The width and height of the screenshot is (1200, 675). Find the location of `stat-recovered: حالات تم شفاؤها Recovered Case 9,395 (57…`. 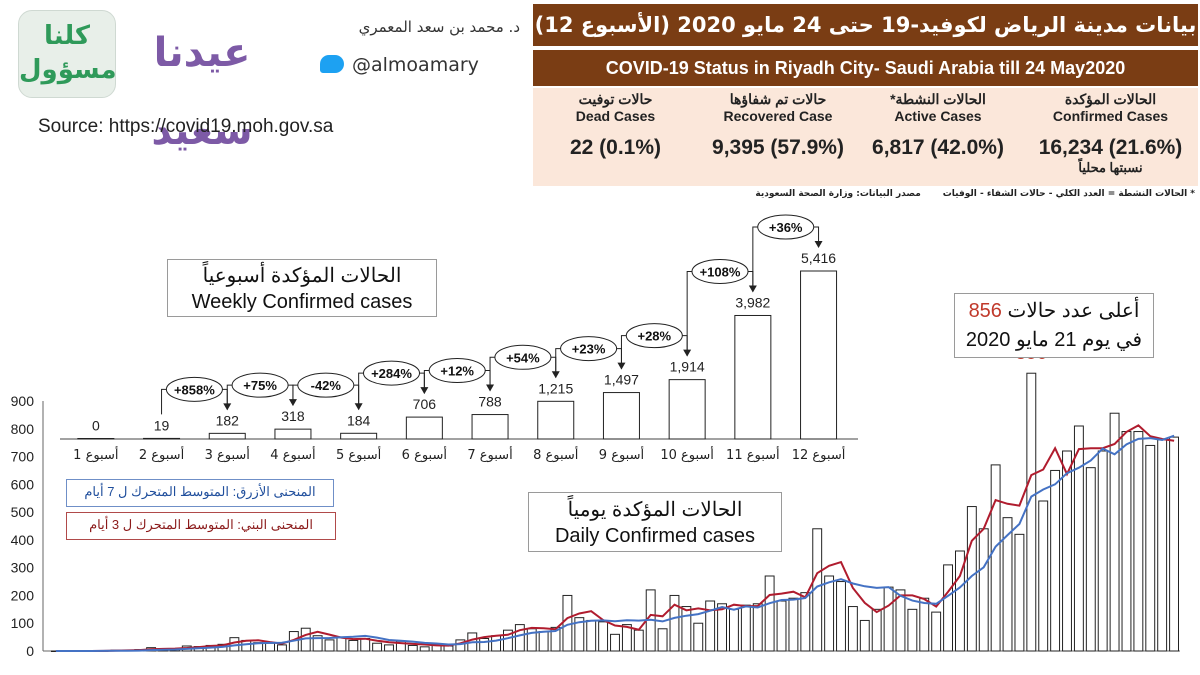

stat-recovered: حالات تم شفاؤها Recovered Case 9,395 (57… is located at coordinates (778, 124).